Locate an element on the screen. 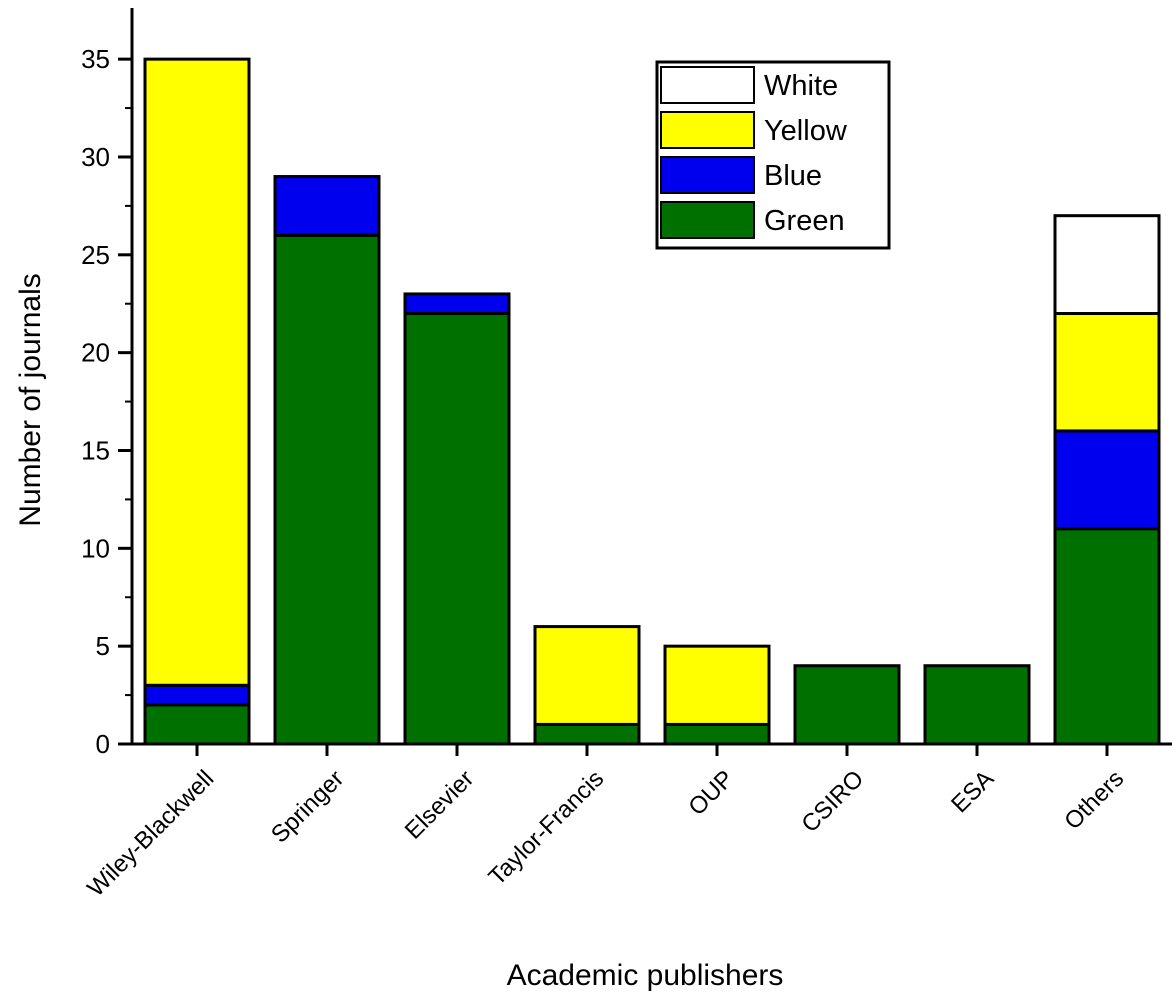 The image size is (1175, 1003). legend-swatch-green is located at coordinates (707, 220).